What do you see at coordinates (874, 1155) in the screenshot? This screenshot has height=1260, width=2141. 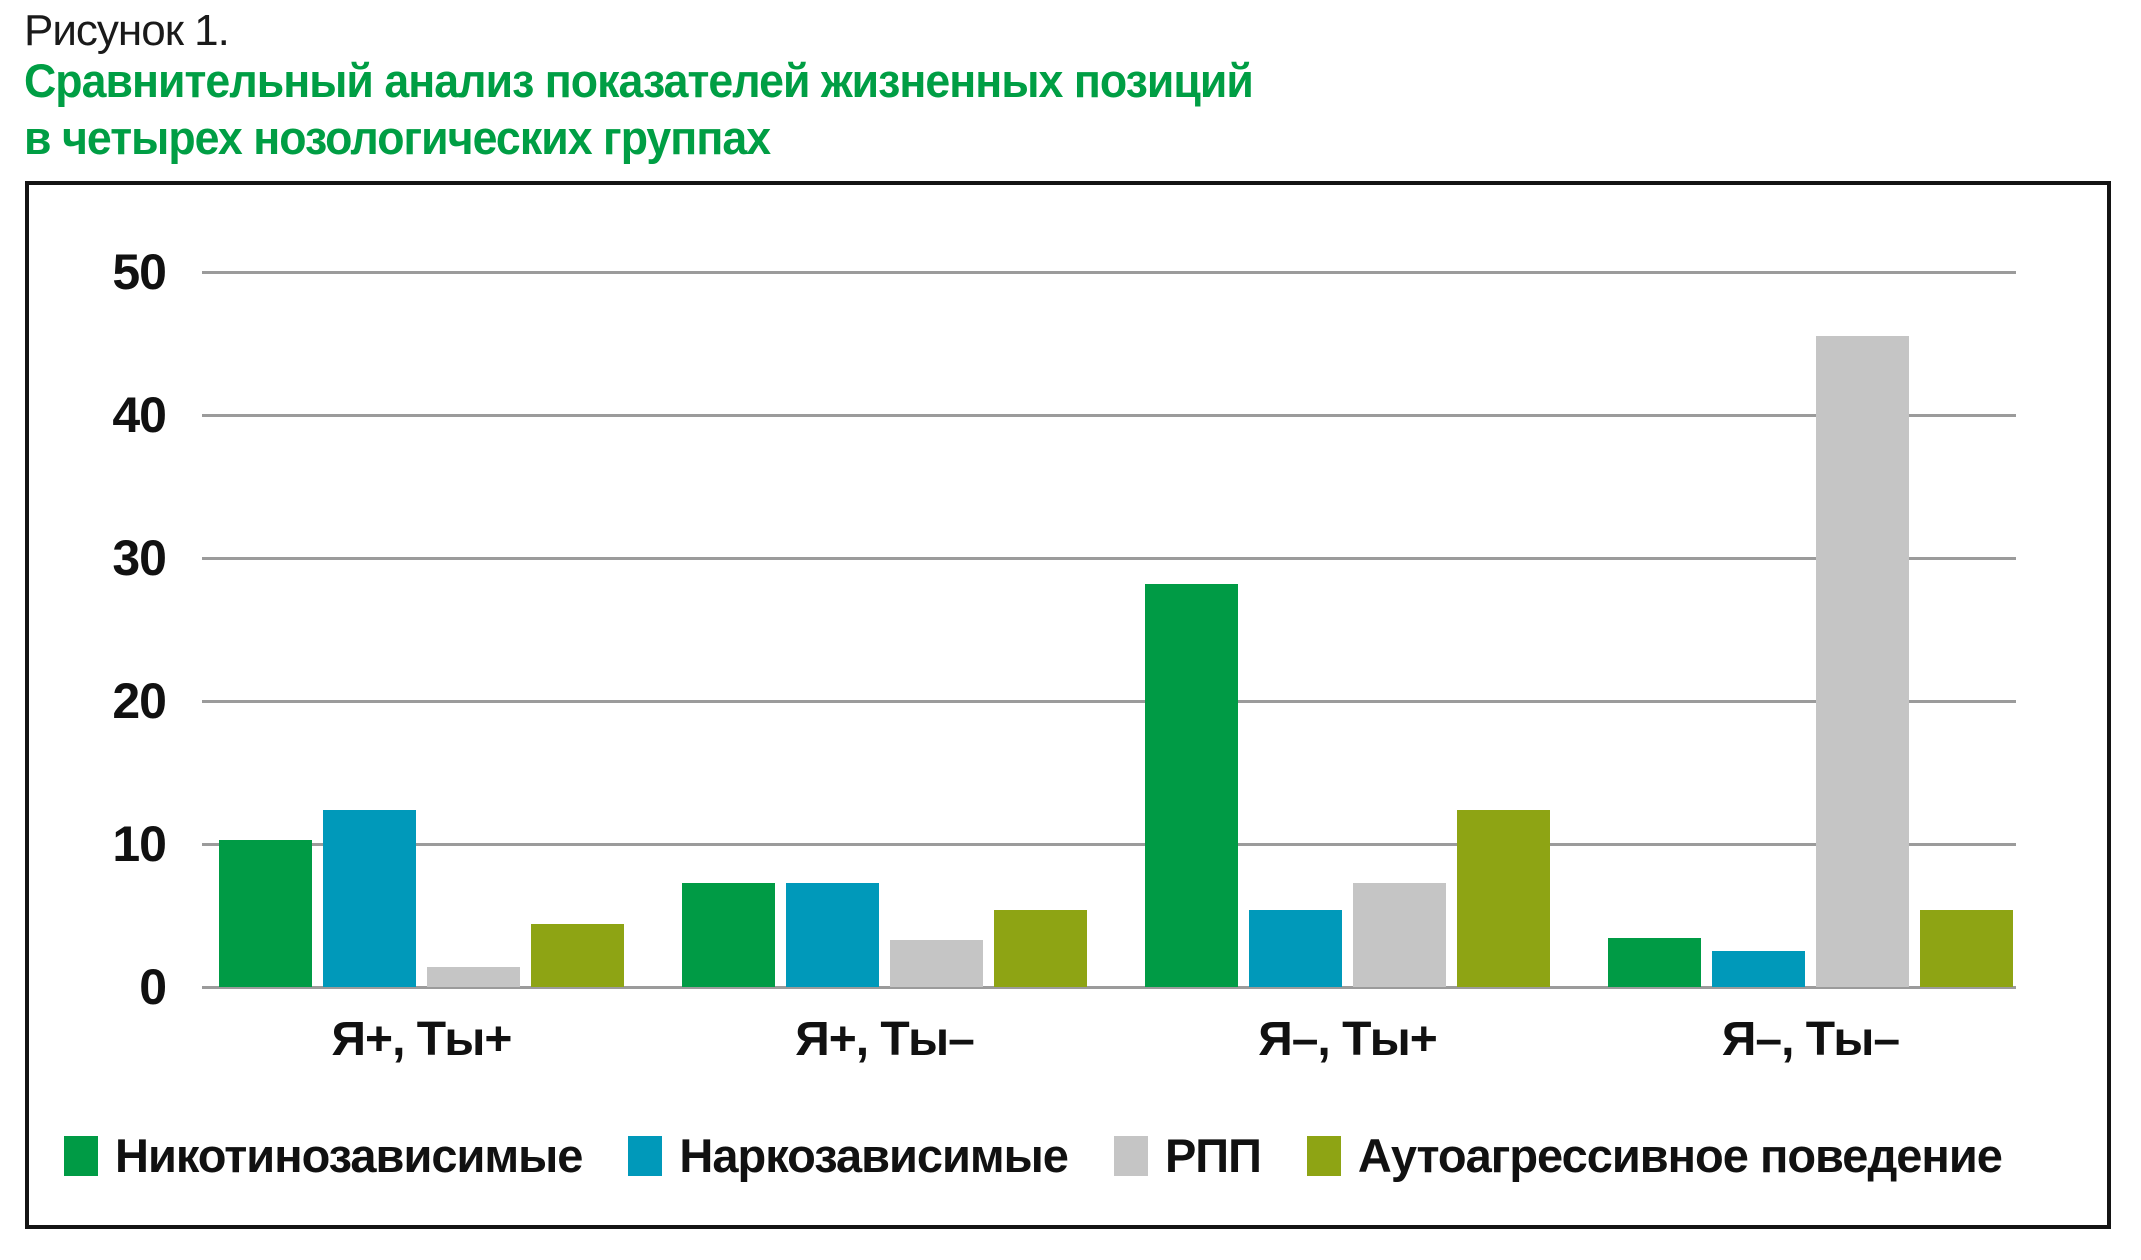 I see `legend-label: Наркозависимые` at bounding box center [874, 1155].